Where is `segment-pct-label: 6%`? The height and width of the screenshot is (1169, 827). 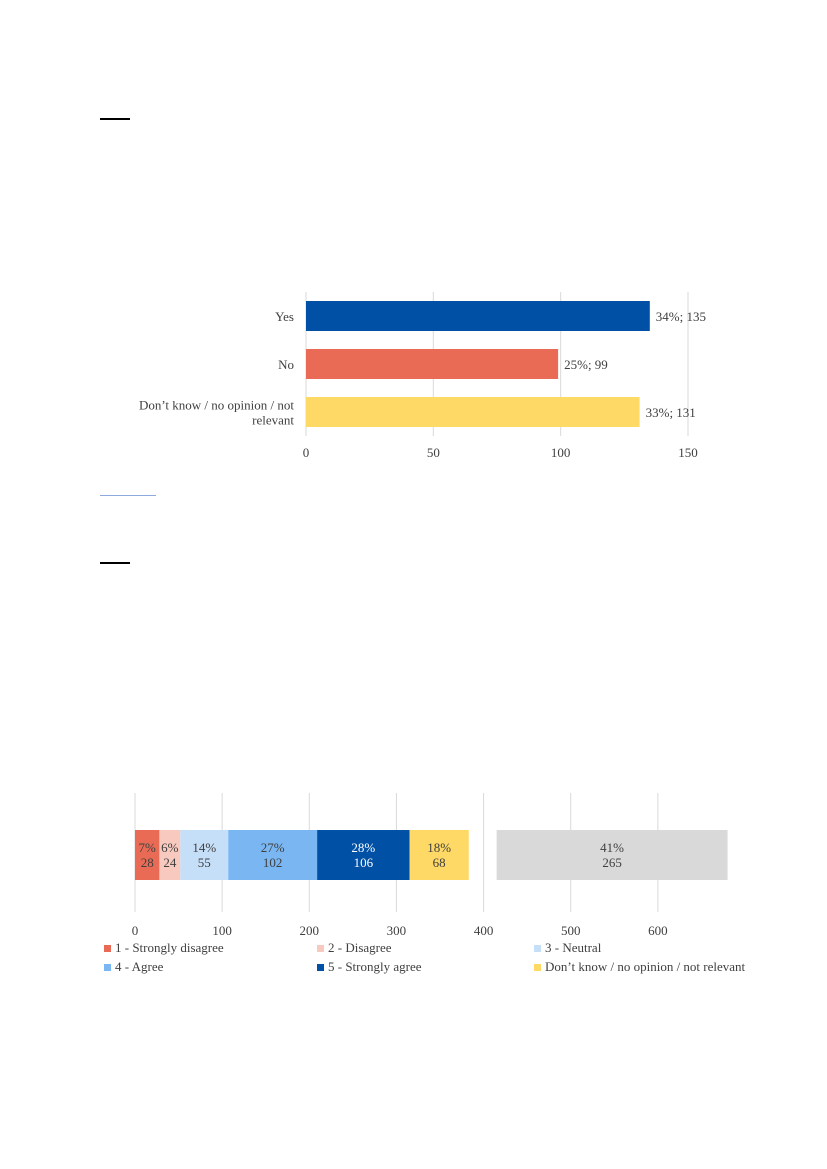
segment-pct-label: 6% is located at coordinates (170, 847).